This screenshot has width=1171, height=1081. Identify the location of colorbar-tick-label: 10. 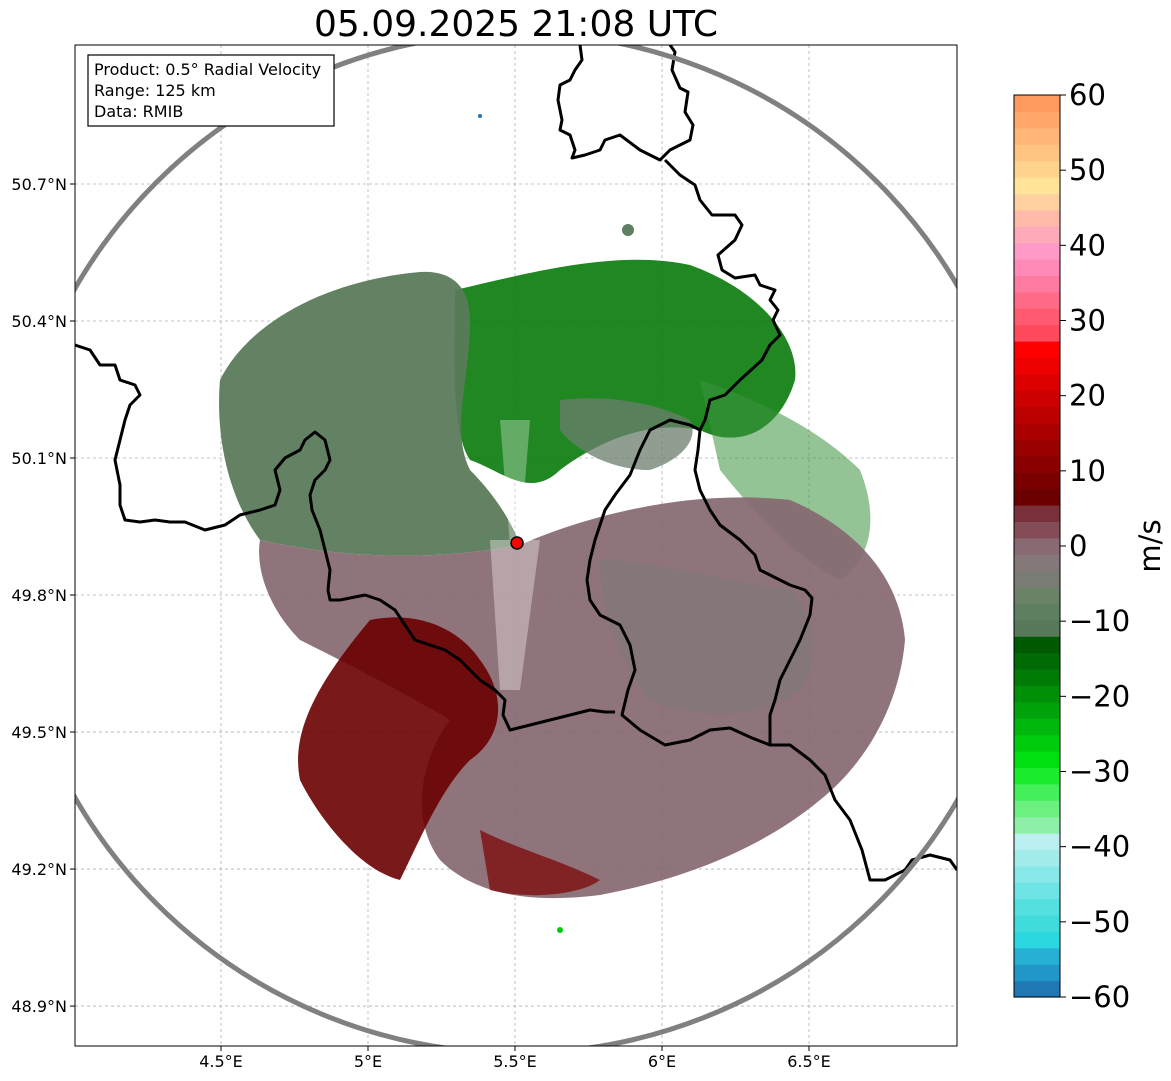
(1087, 471).